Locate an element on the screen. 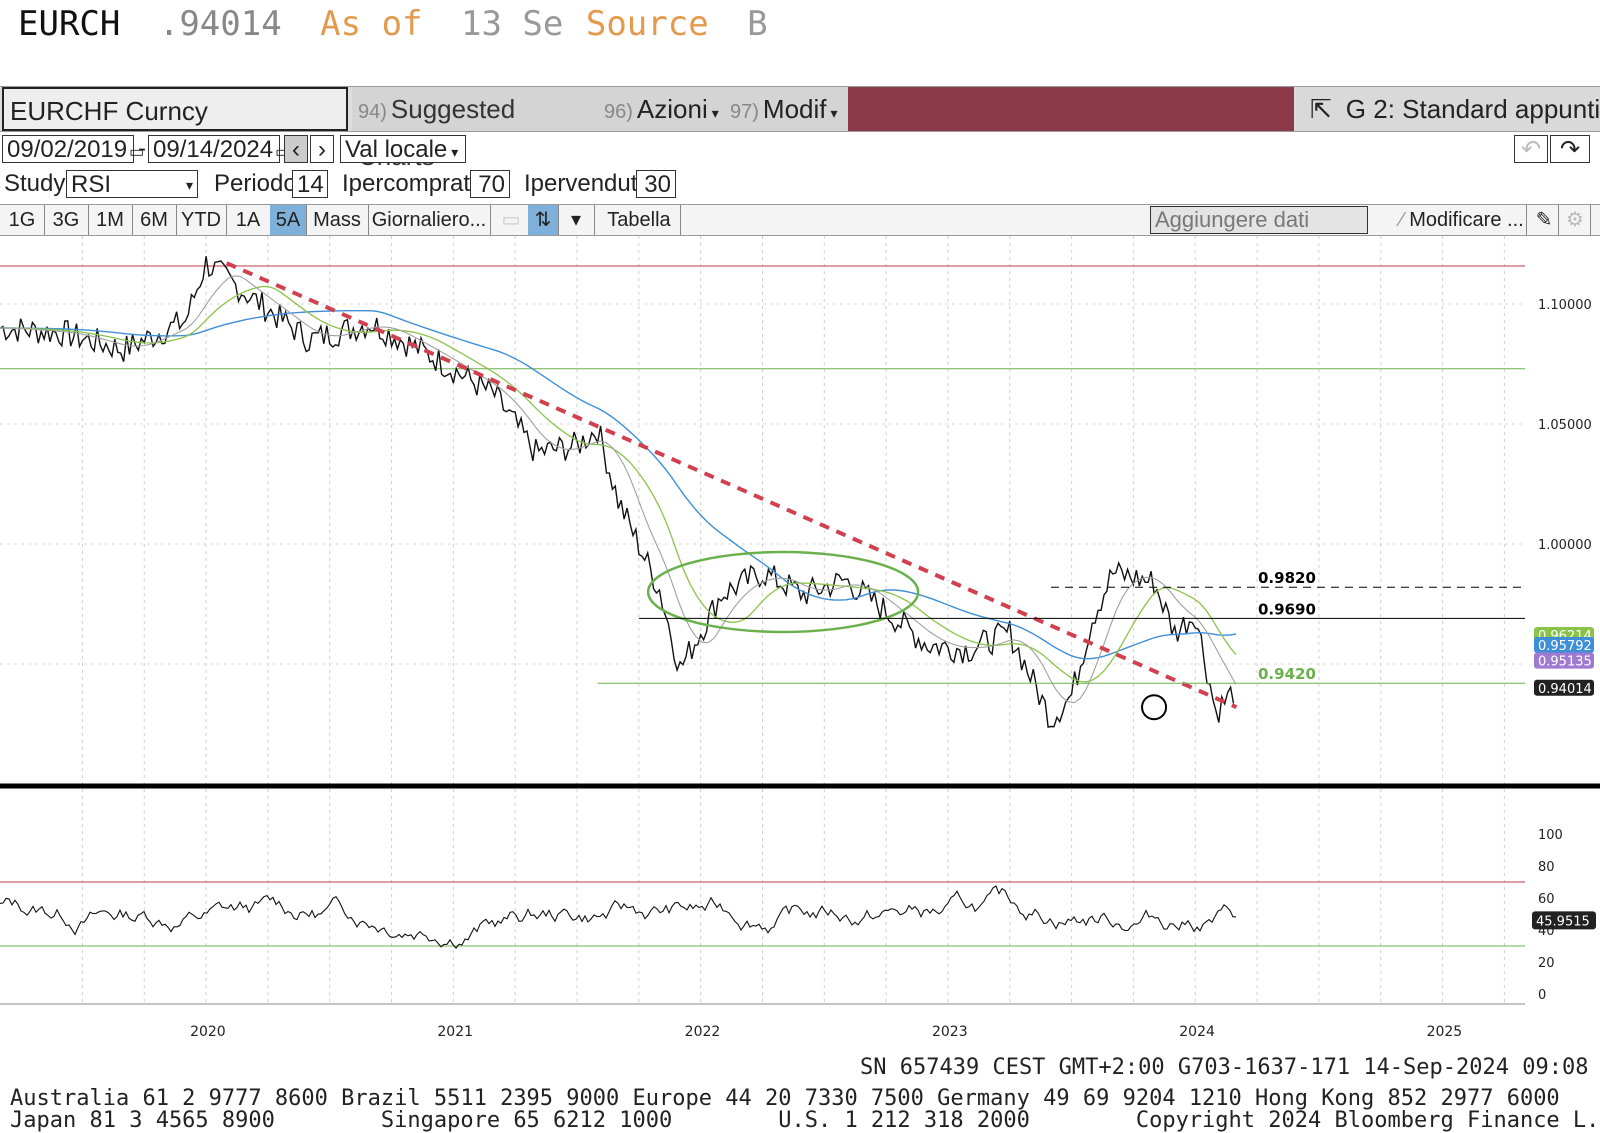 Image resolution: width=1600 pixels, height=1133 pixels. study-value: RSI is located at coordinates (91, 184).